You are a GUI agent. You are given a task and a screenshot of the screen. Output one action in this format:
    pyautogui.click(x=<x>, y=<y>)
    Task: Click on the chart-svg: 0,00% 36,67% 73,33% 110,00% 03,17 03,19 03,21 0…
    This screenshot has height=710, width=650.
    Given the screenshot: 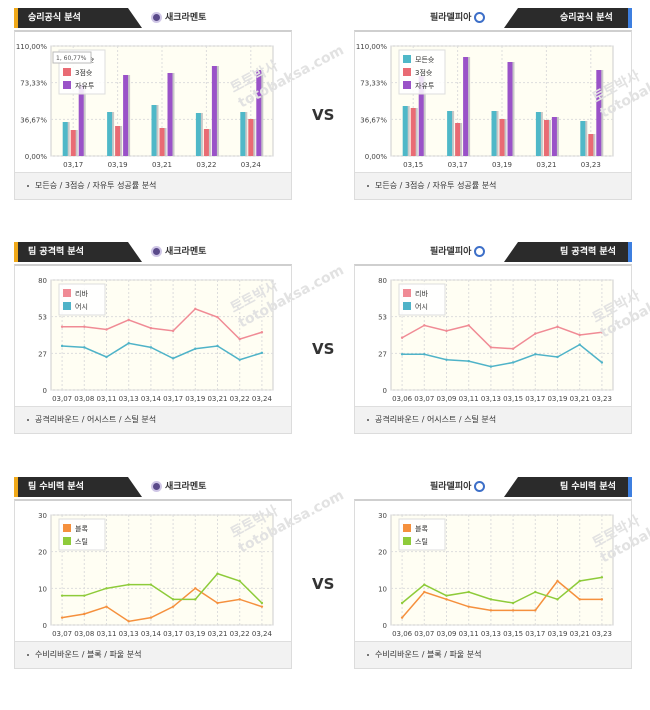 What is the action you would take?
    pyautogui.click(x=145, y=106)
    